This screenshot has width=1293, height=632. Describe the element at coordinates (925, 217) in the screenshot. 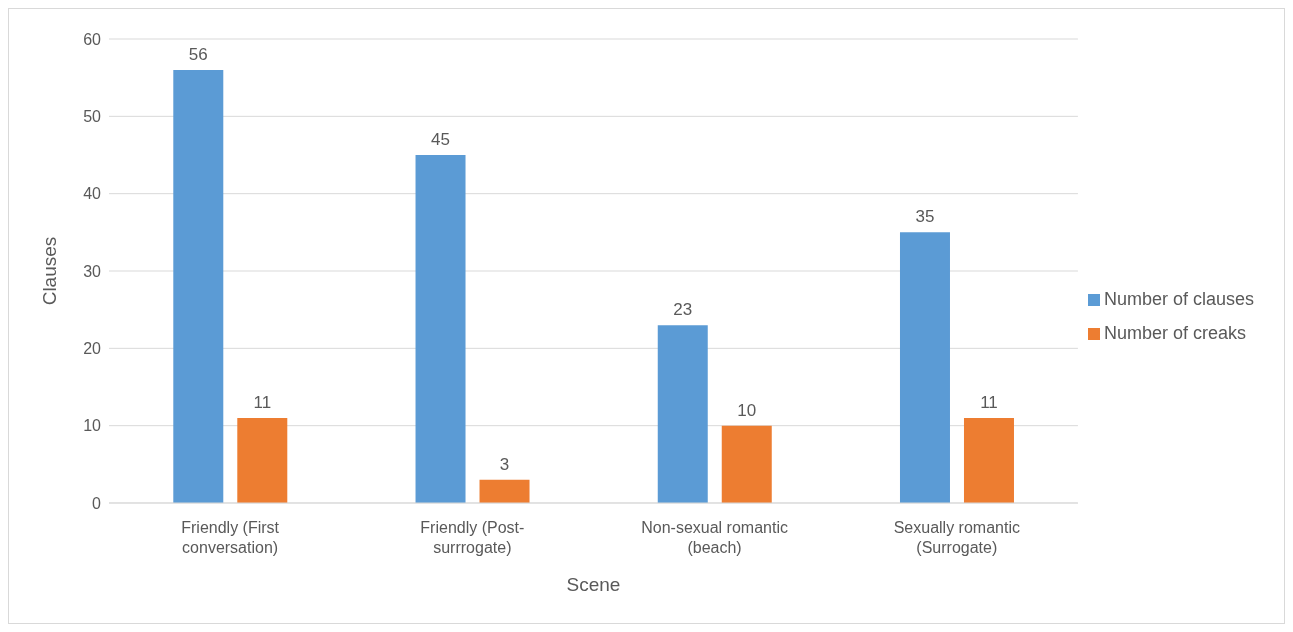

I see `data-label: 35` at that location.